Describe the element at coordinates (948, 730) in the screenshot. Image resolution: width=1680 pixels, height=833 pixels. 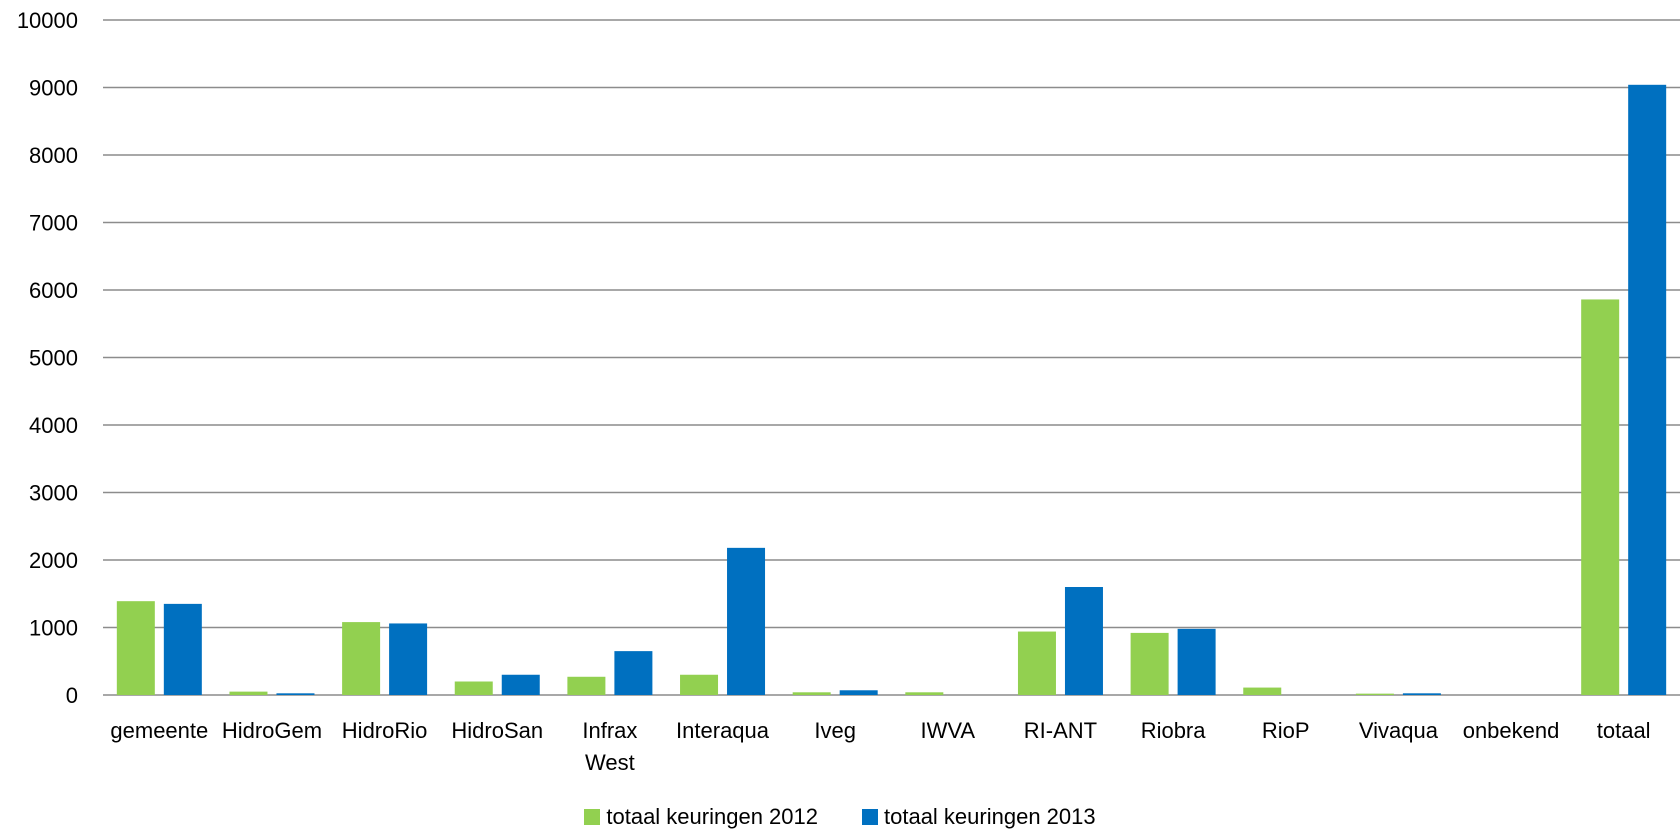
I see `x-category-label: IWVA` at that location.